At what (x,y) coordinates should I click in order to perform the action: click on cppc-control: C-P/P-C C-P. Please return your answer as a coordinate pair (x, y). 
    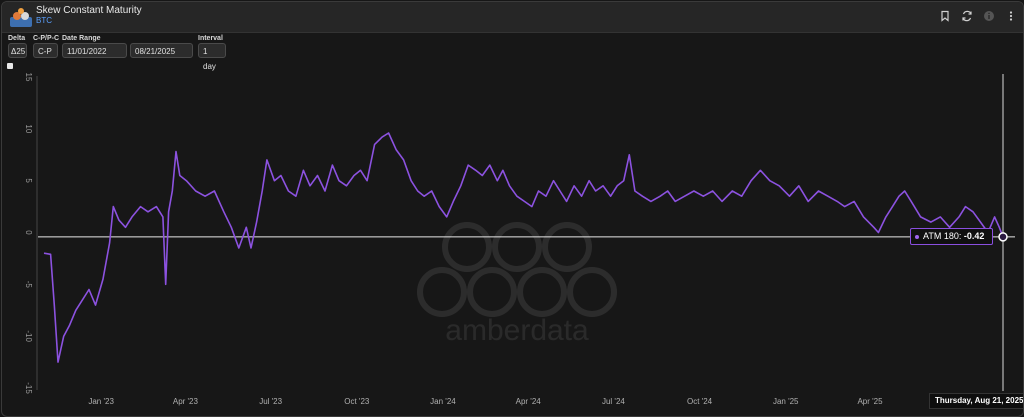
    Looking at the image, I should click on (46, 46).